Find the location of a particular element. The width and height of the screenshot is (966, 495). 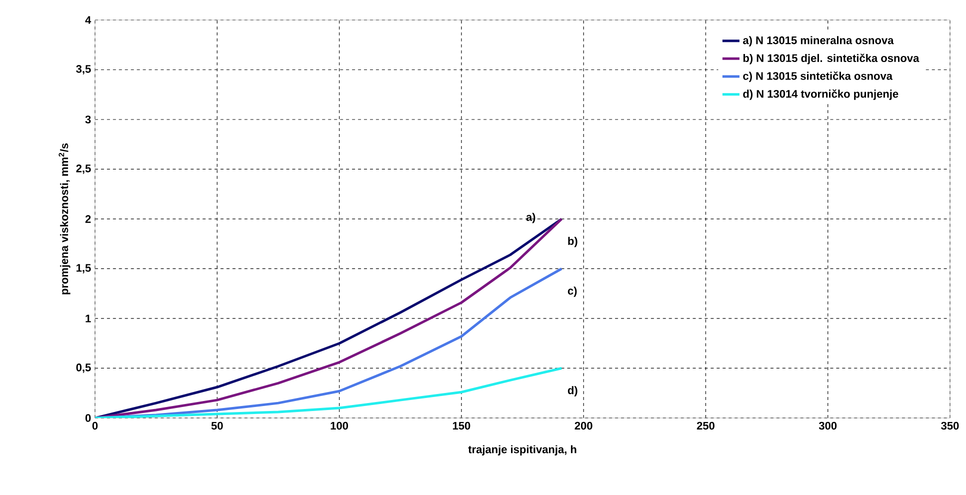

annotation: d) is located at coordinates (573, 391).